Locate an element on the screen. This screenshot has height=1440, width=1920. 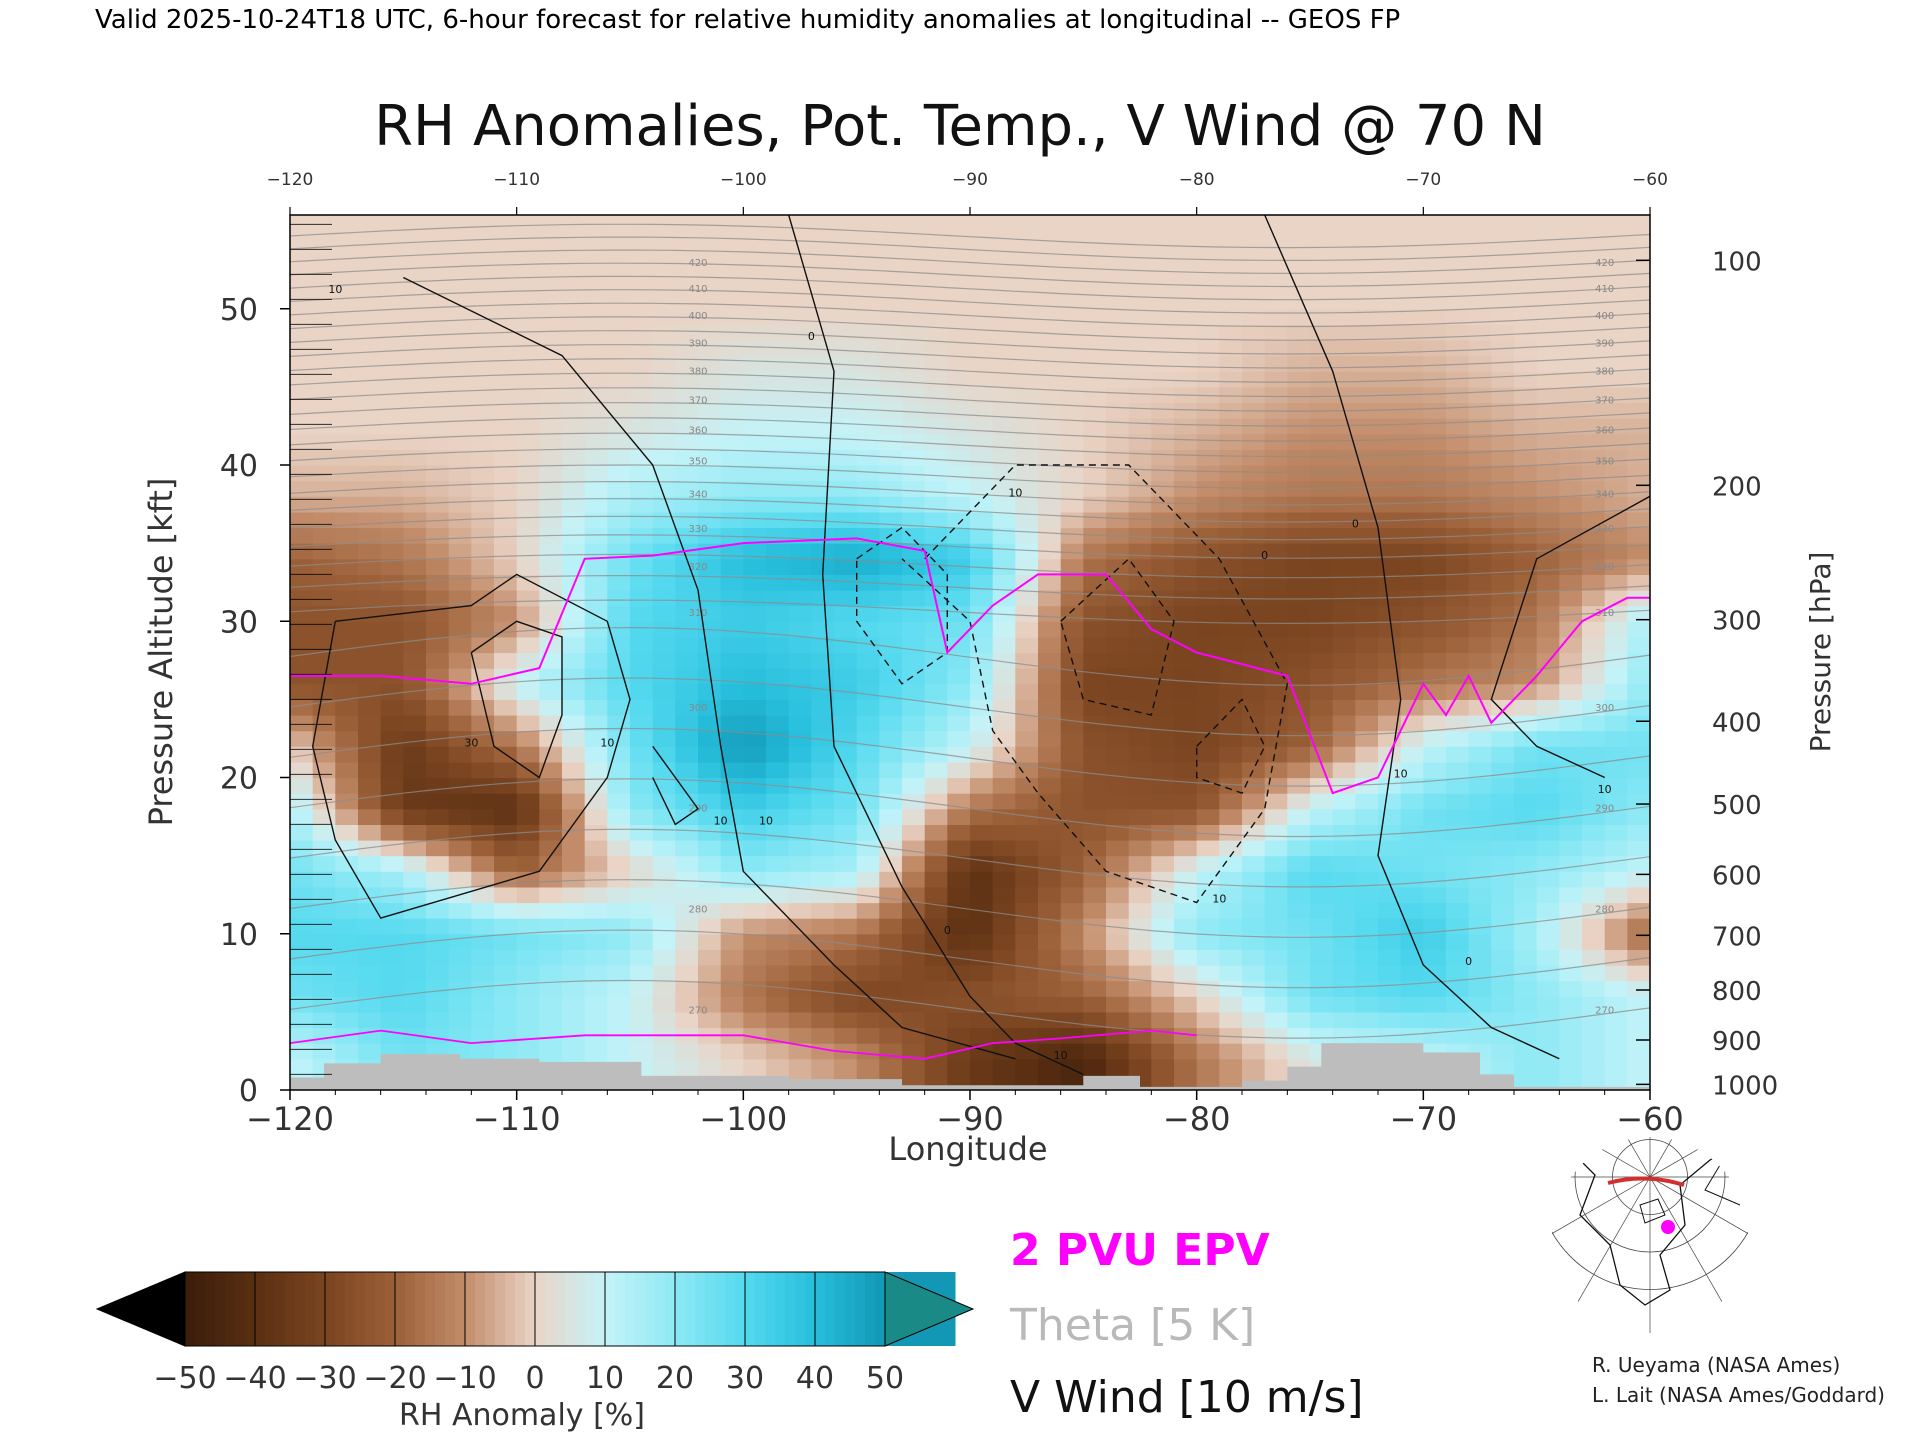
y-tick-label: 0 is located at coordinates (248, 1091).